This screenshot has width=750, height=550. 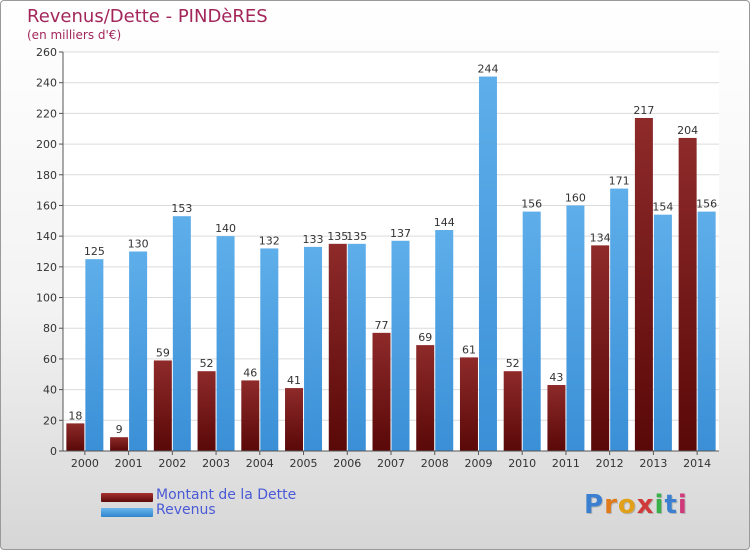 I want to click on x-tick-label: 2012, so click(x=610, y=463).